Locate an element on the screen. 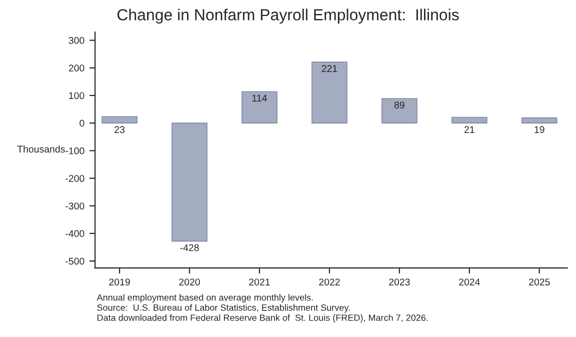 The height and width of the screenshot is (337, 576). y-tick-label: -500 is located at coordinates (75, 261).